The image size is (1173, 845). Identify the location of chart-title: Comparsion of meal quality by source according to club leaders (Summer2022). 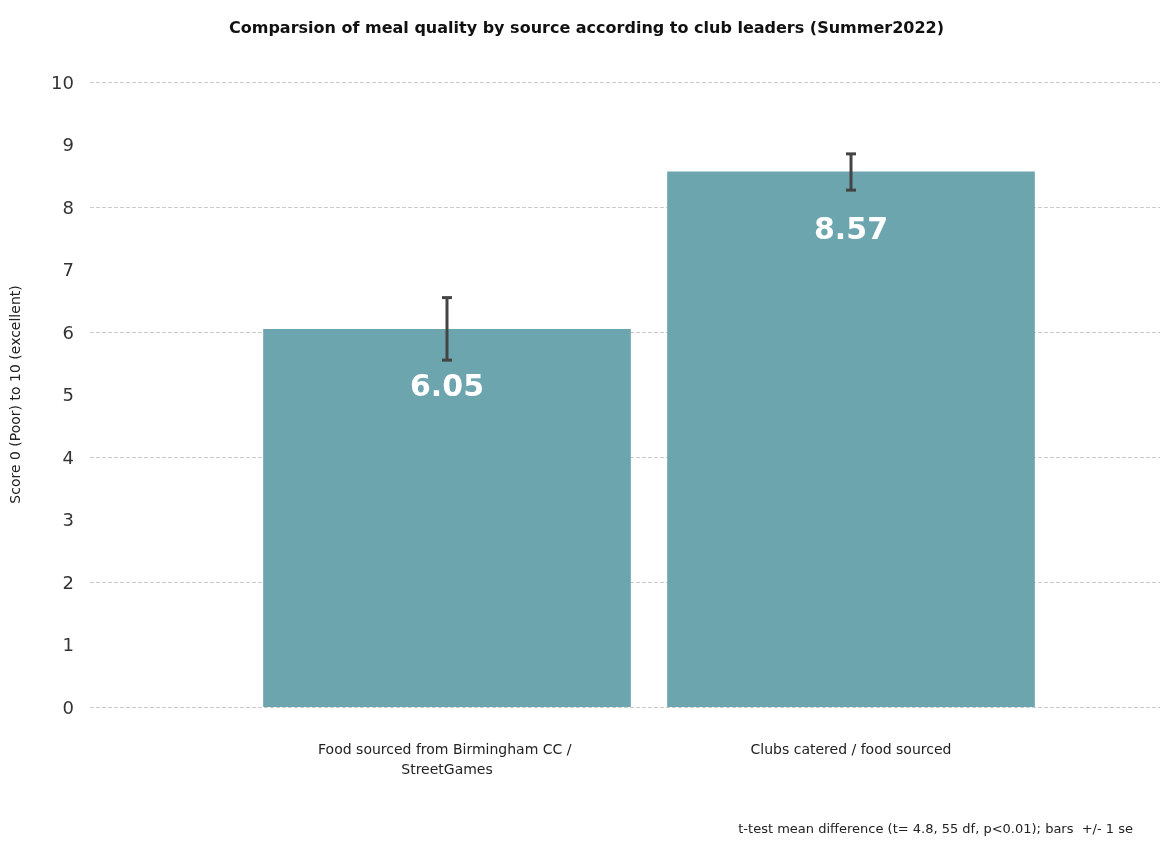
(586, 27).